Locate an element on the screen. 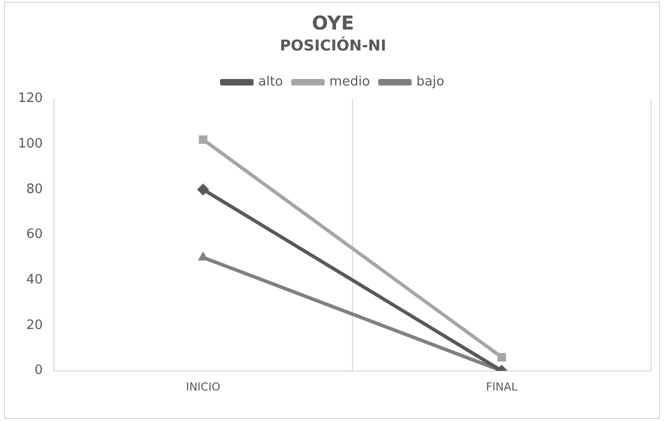  y-tick-label: 20 is located at coordinates (34, 325).